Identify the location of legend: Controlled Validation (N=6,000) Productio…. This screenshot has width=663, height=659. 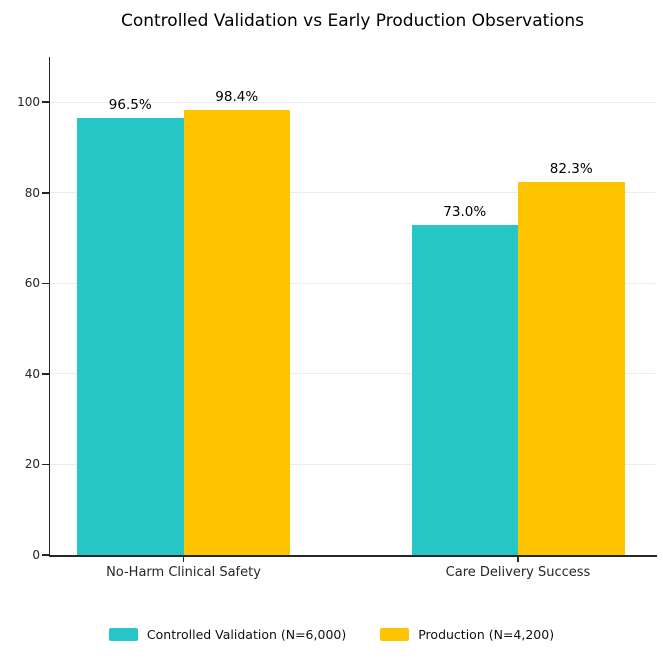
(331, 634).